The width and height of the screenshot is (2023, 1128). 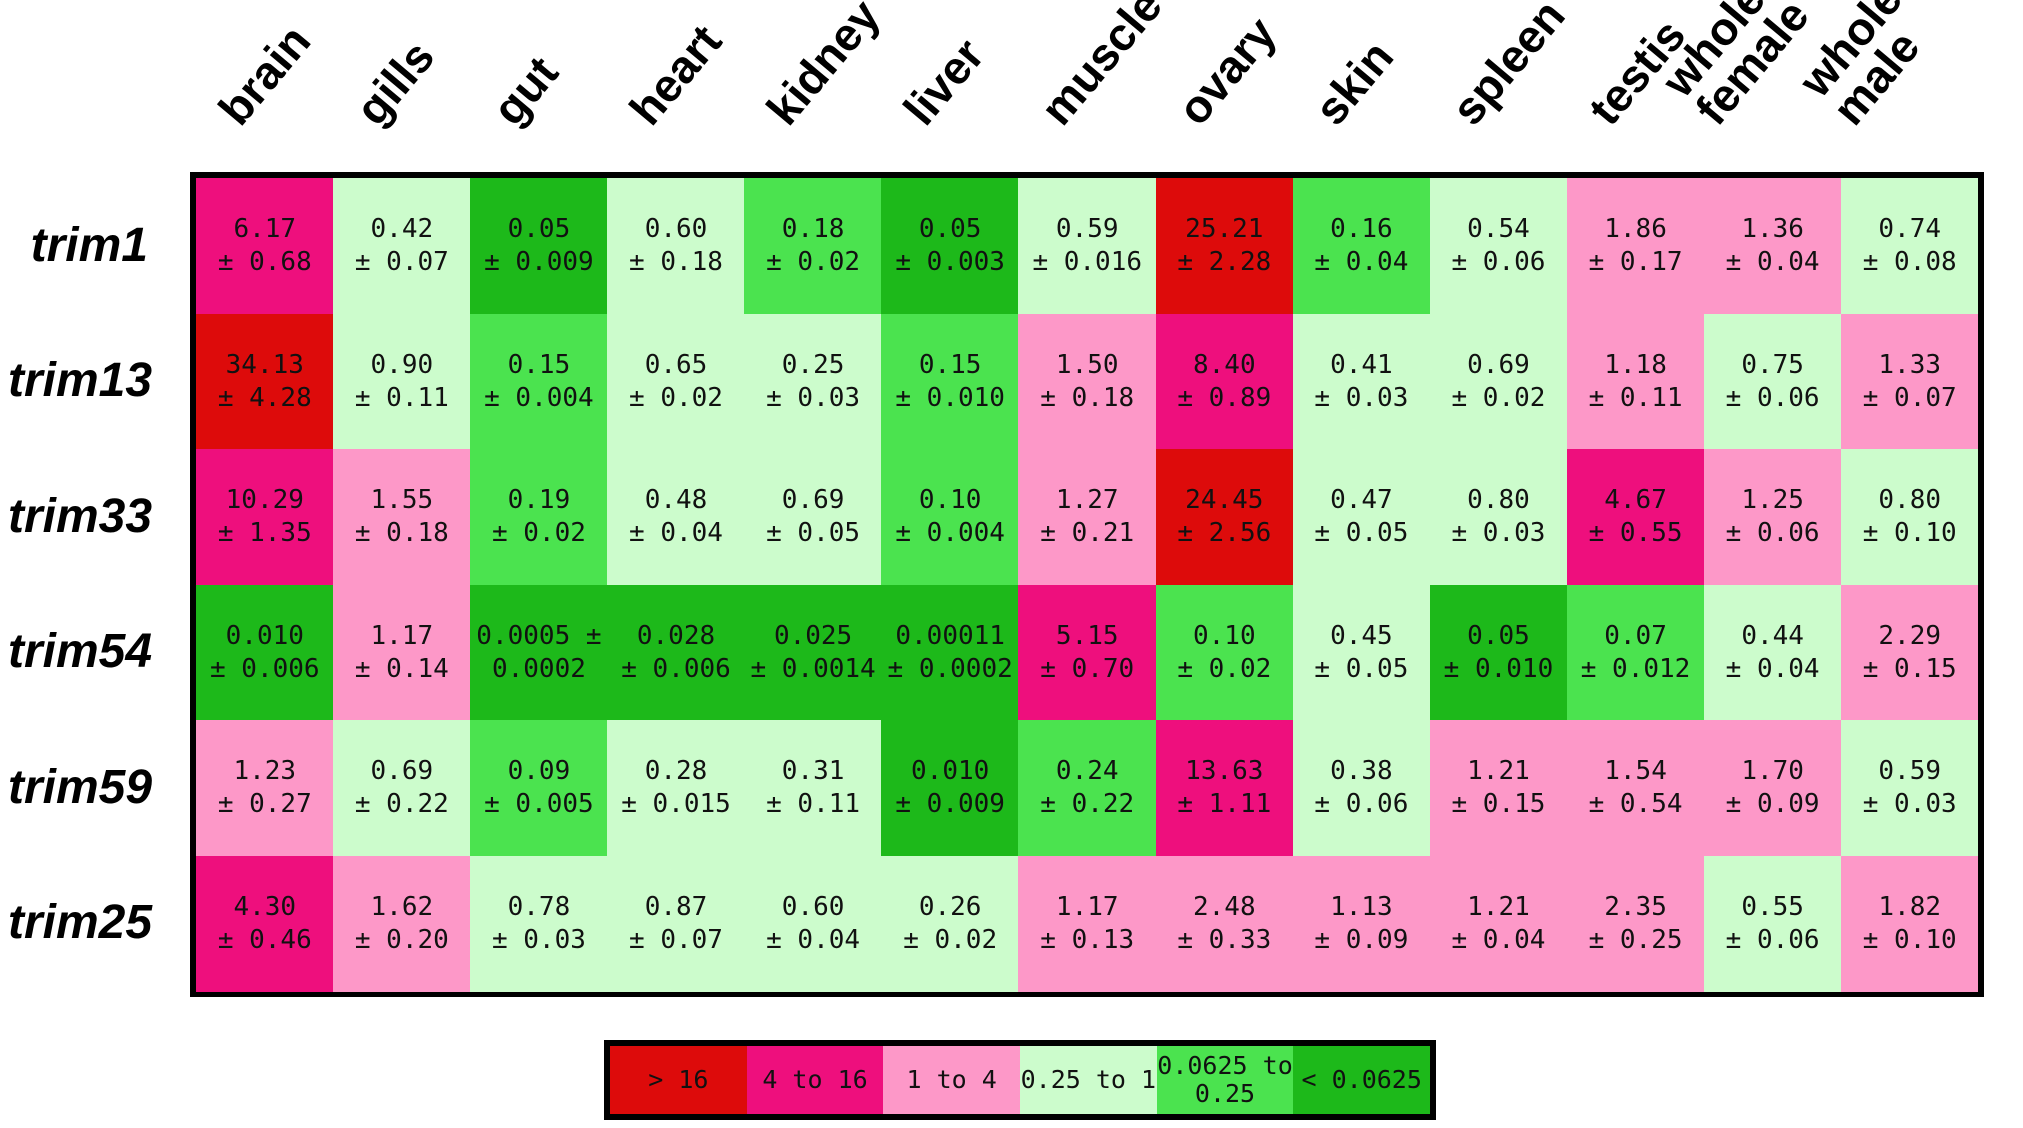 What do you see at coordinates (80, 516) in the screenshot?
I see `row-label: trim33` at bounding box center [80, 516].